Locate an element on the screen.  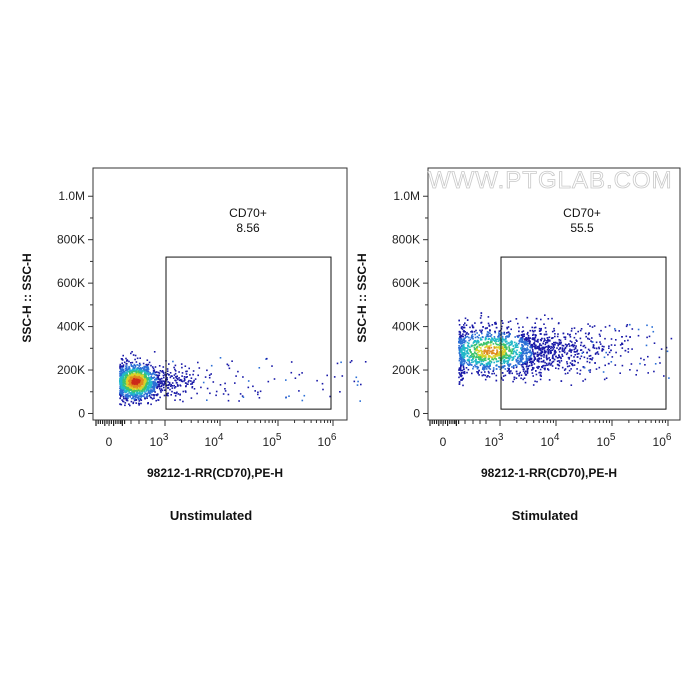
y-axis-title: SSC-H :: SSC-H is located at coordinates (362, 297).